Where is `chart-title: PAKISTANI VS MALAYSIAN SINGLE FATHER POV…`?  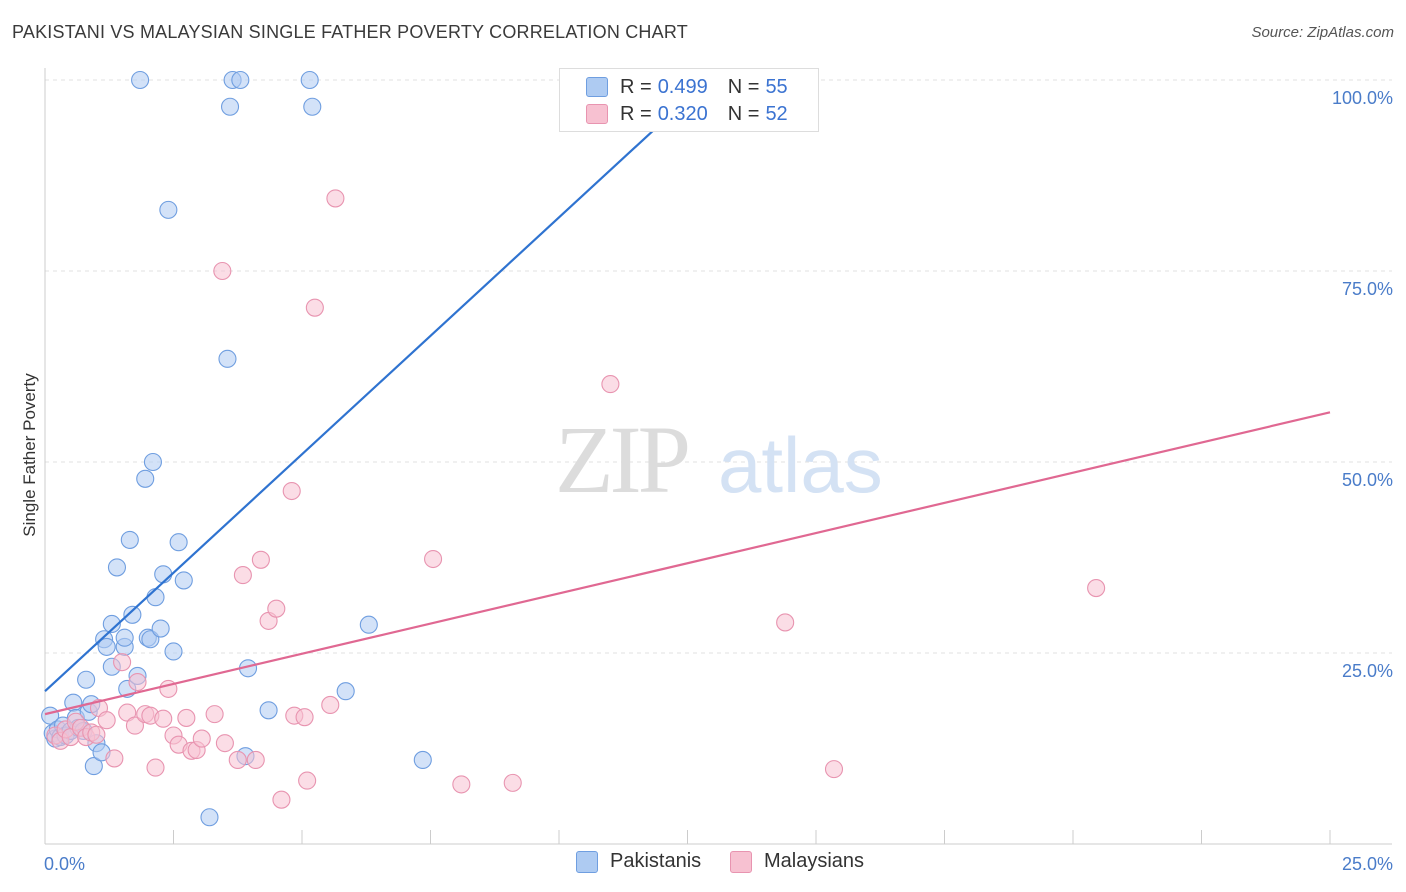
chart-title: PAKISTANI VS MALAYSIAN SINGLE FATHER POV… is located at coordinates (350, 32).